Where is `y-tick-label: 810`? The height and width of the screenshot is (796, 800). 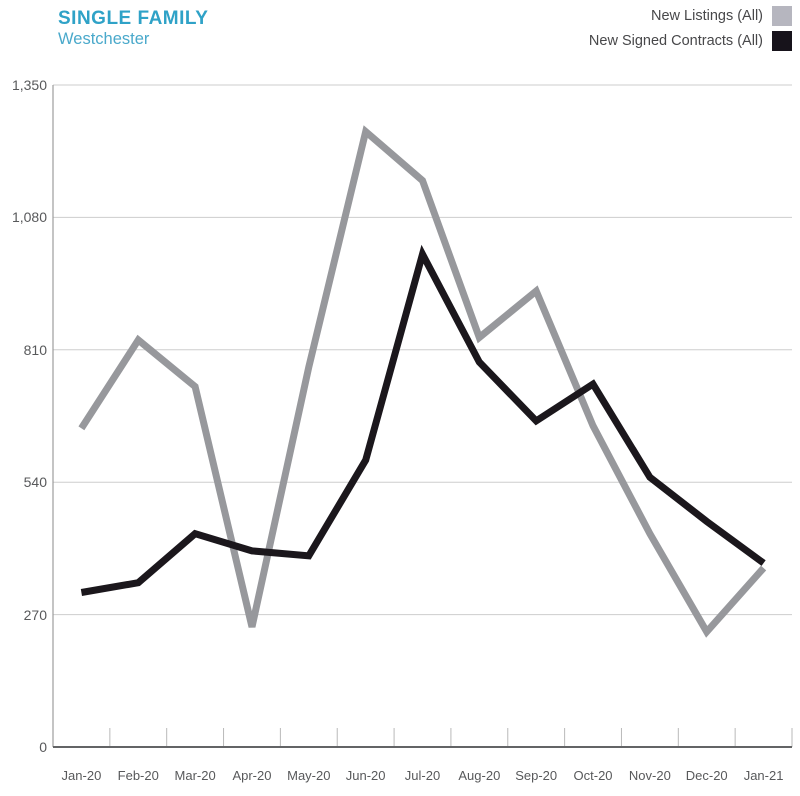
y-tick-label: 810 is located at coordinates (35, 349).